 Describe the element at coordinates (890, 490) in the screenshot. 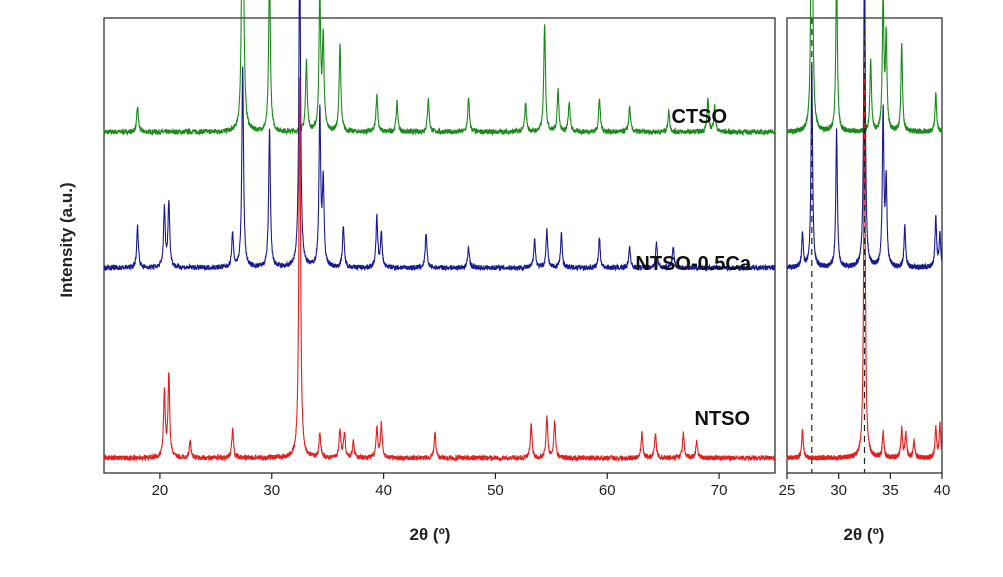

I see `zoom-x-tick-label-35: 35` at that location.